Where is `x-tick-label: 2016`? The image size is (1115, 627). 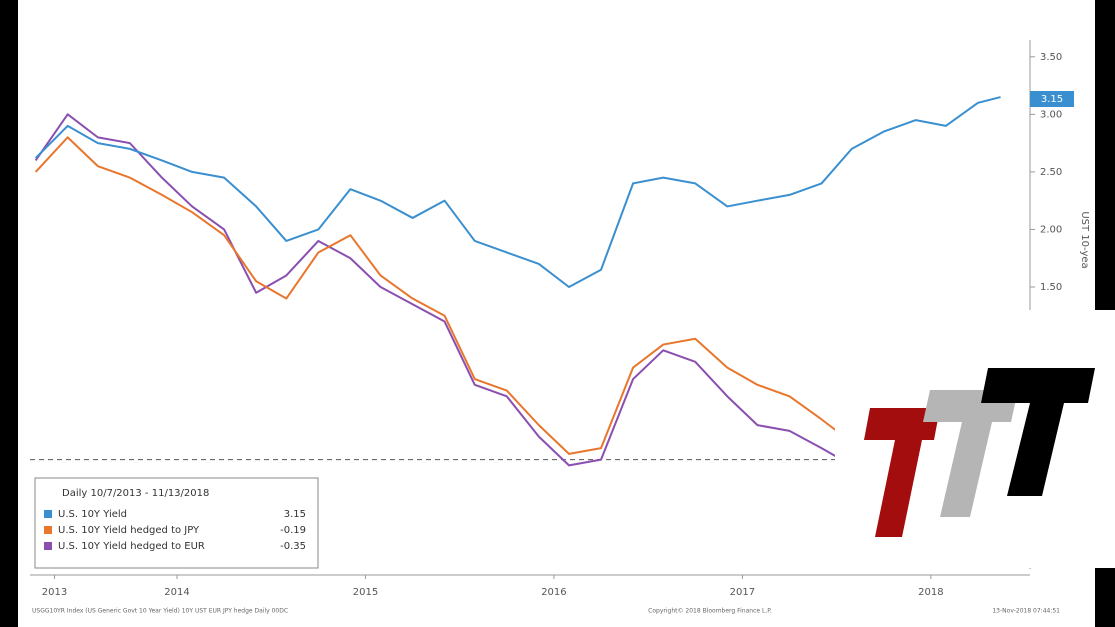
x-tick-label: 2016 is located at coordinates (553, 592).